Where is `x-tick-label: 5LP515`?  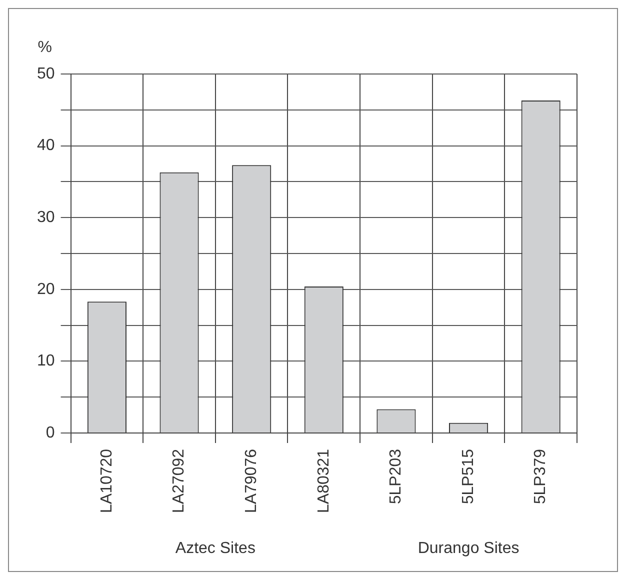 x-tick-label: 5LP515 is located at coordinates (468, 476).